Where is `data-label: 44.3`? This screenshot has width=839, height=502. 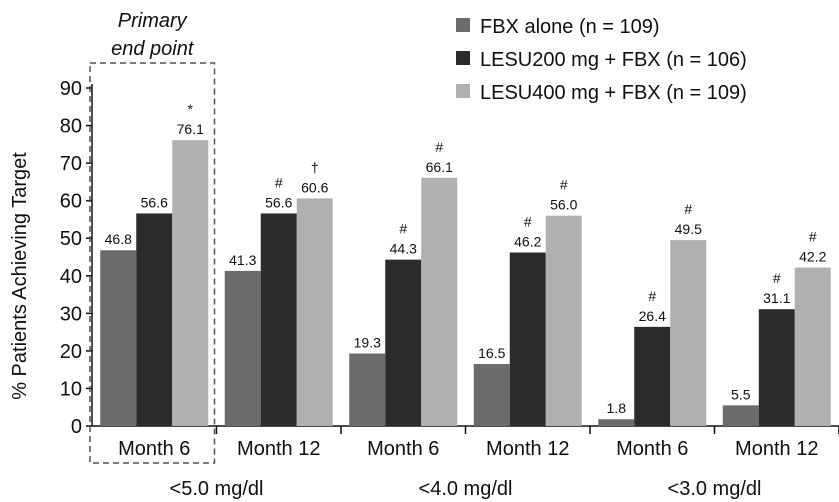 data-label: 44.3 is located at coordinates (403, 249).